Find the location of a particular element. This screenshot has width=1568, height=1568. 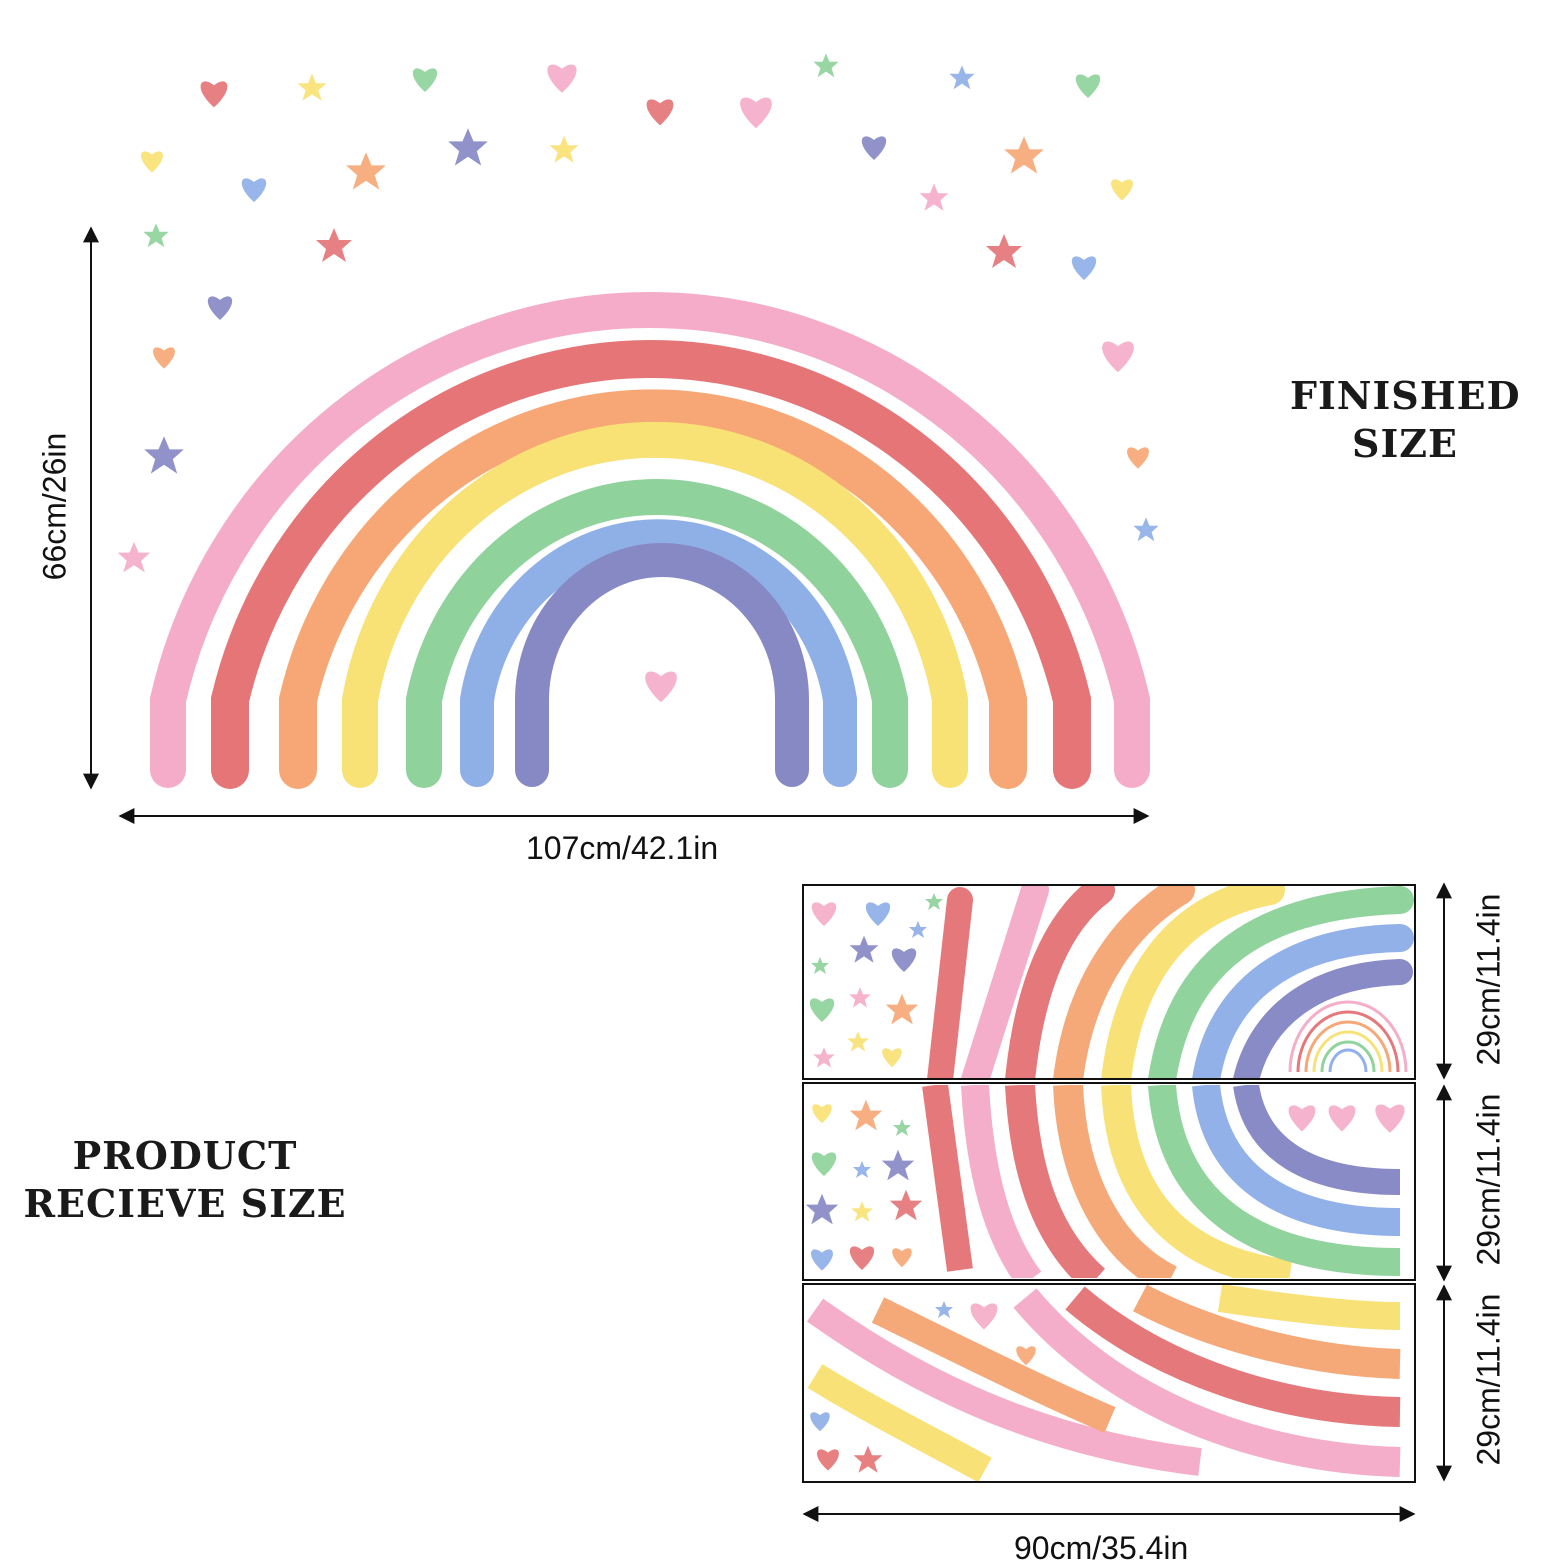

finished-height-label: 66cm/26in is located at coordinates (54, 506).